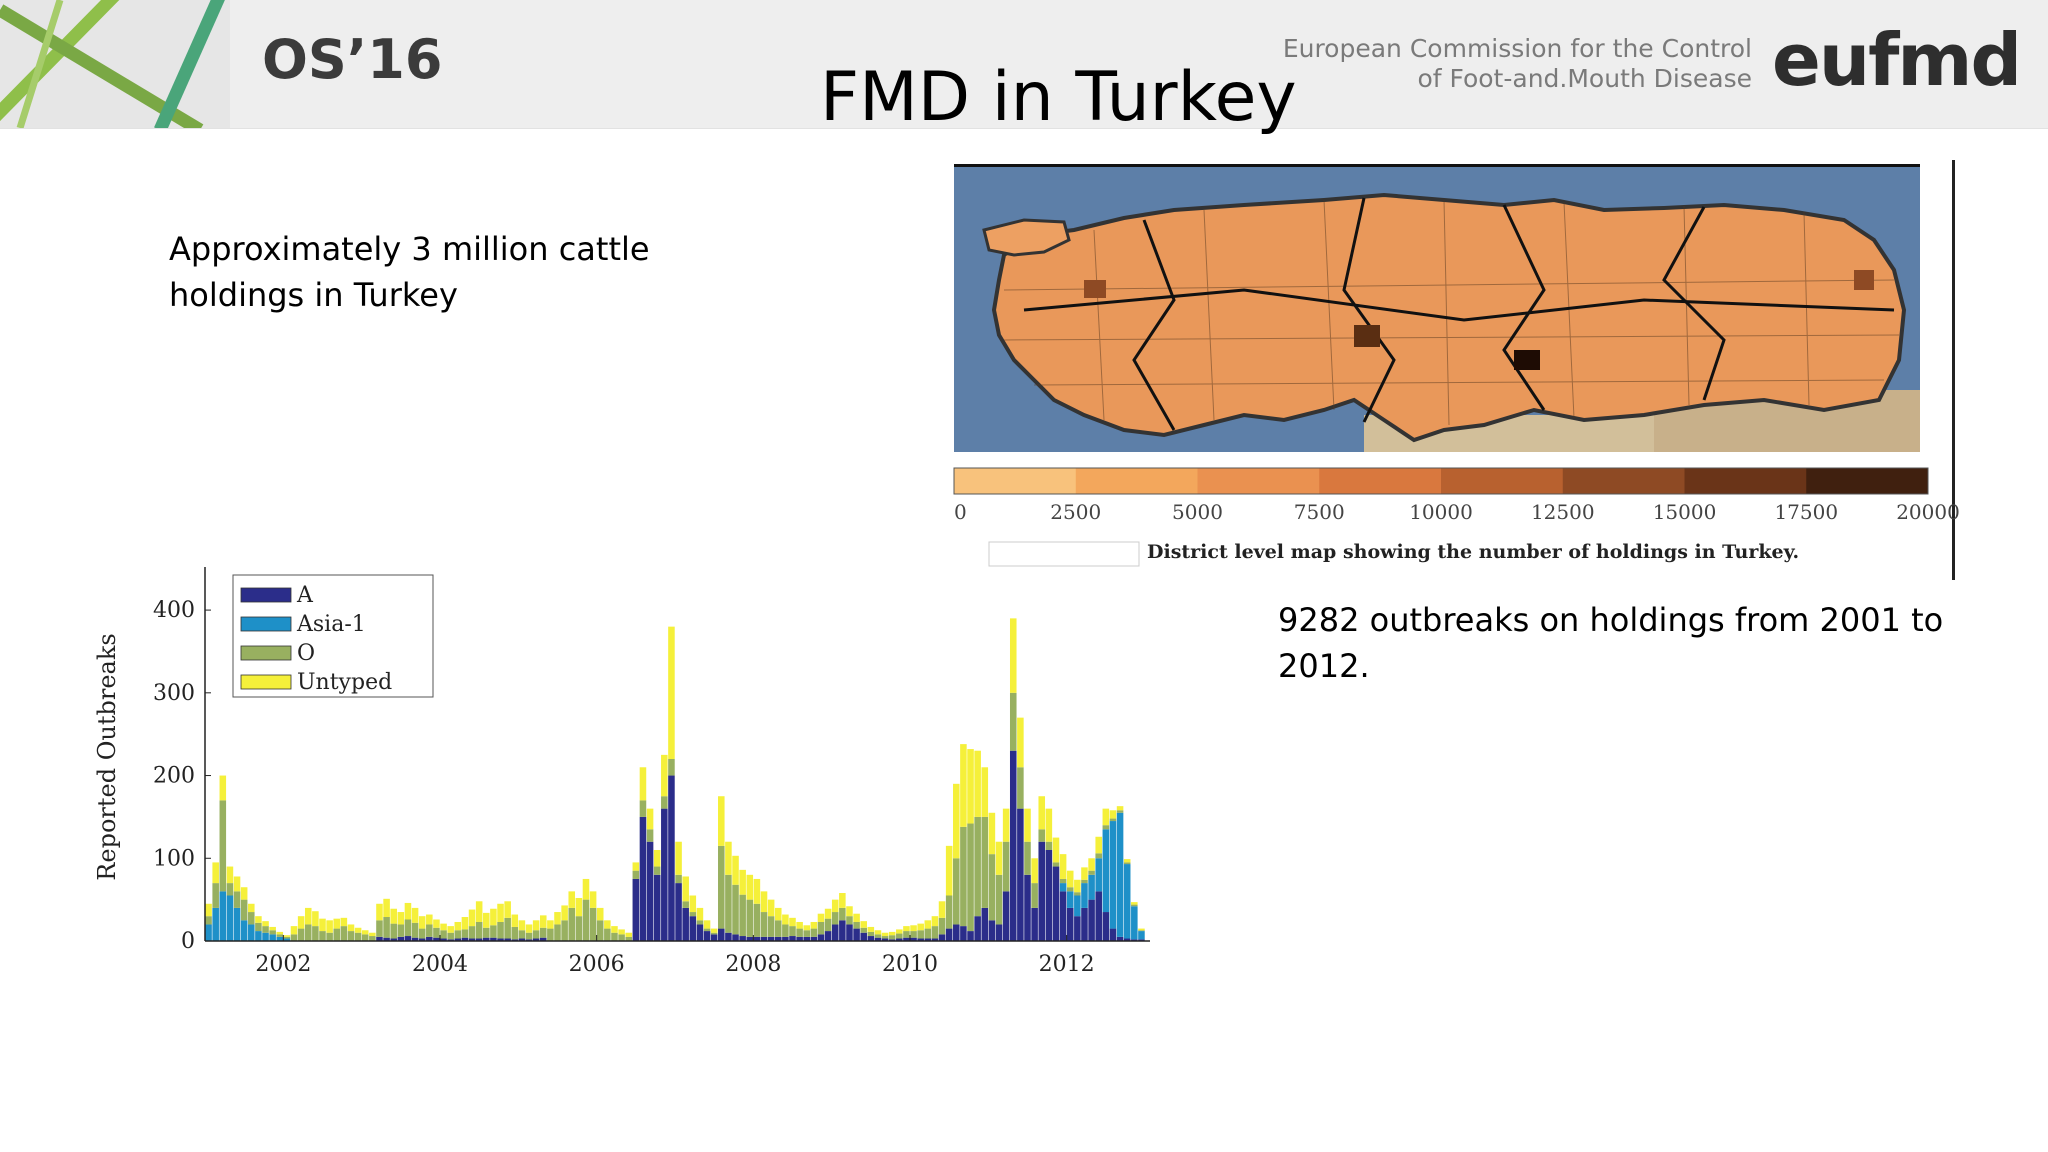 The width and height of the screenshot is (2048, 1152). Describe the element at coordinates (1319, 512) in the screenshot. I see `colorbar-tick-label: 7500` at that location.